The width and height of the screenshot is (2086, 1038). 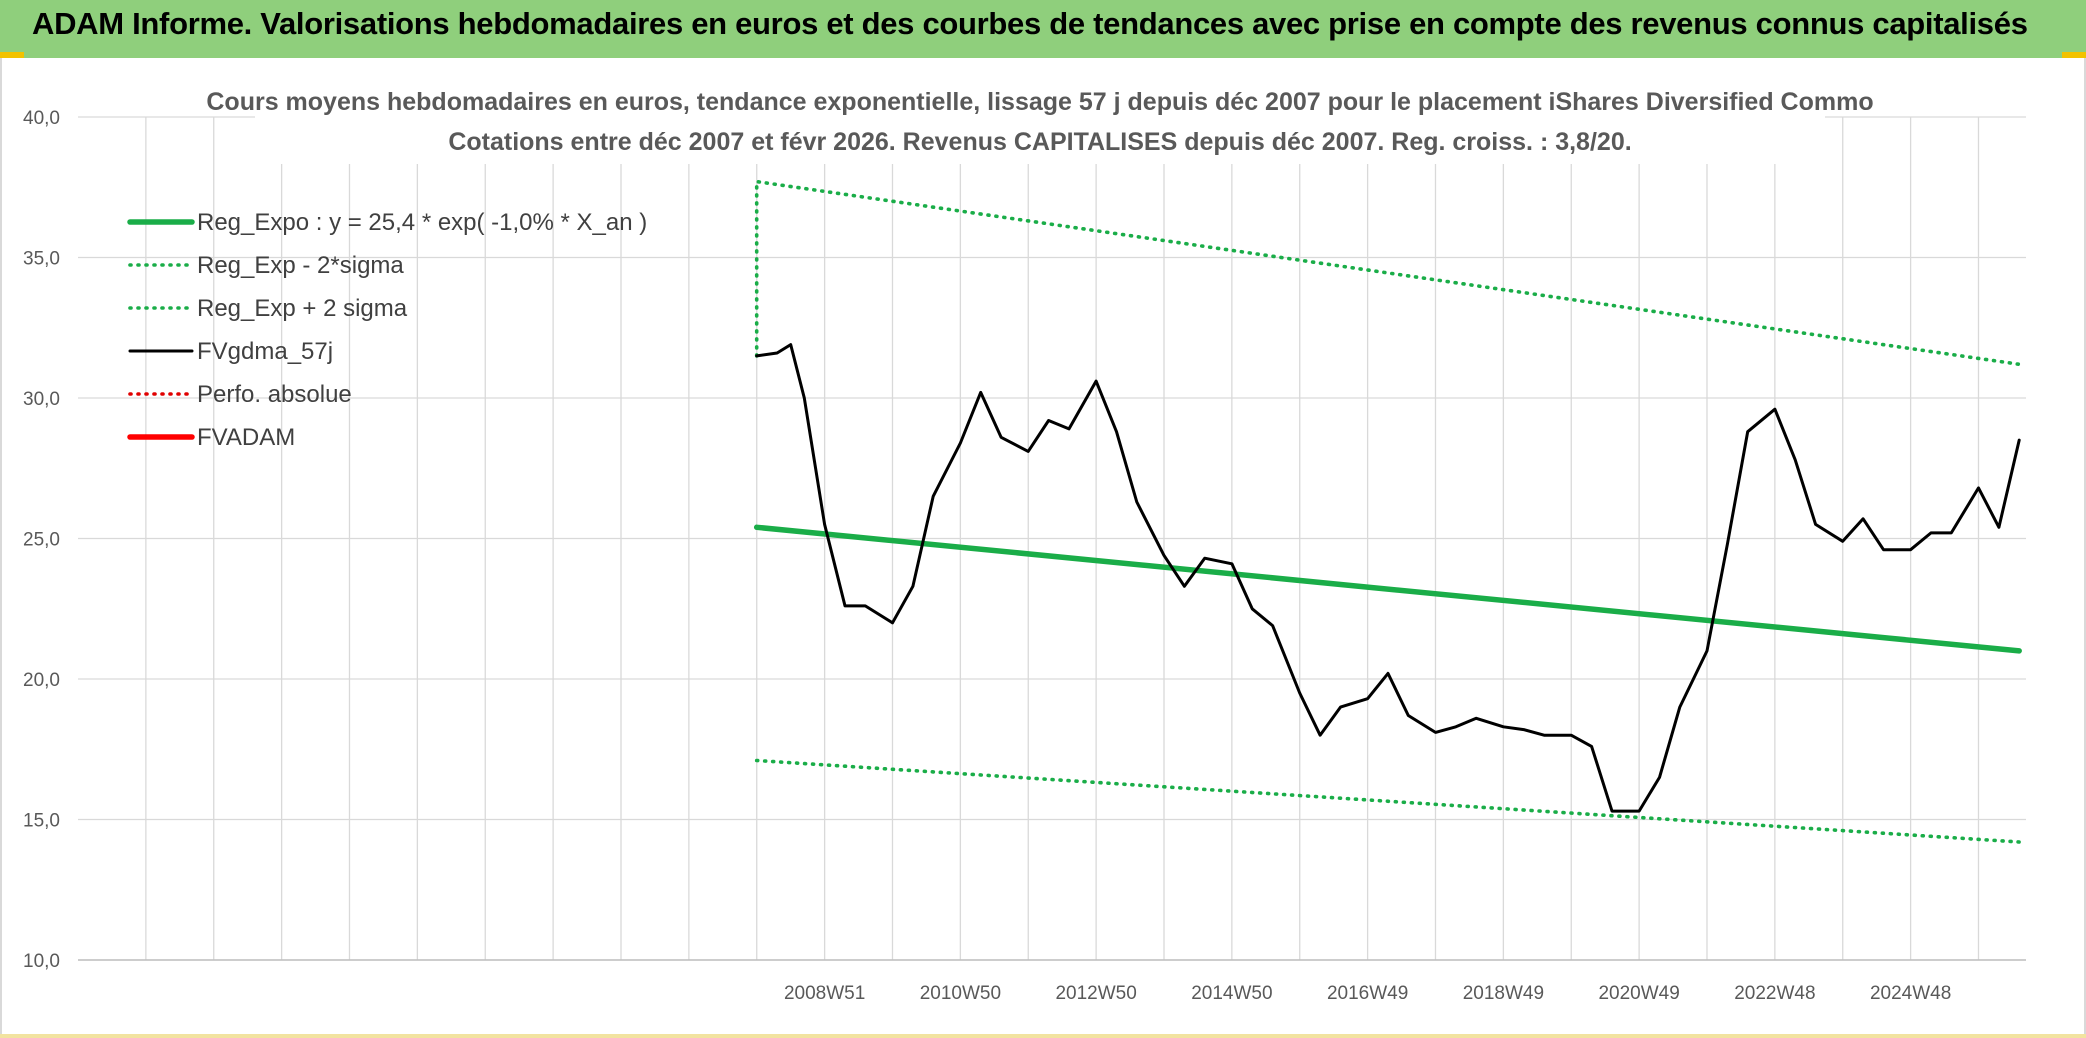 I want to click on x-tick-label: 2010W50, so click(x=960, y=993).